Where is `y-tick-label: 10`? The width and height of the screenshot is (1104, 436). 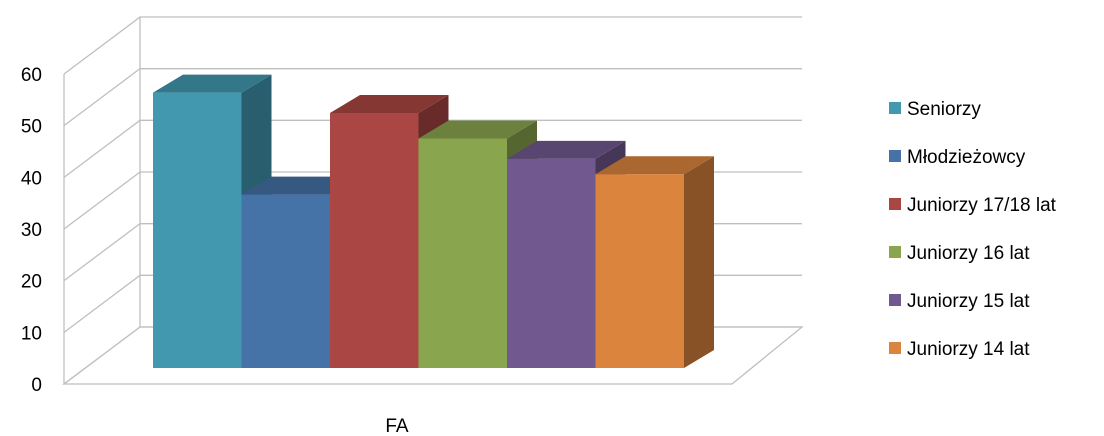 y-tick-label: 10 is located at coordinates (31, 333).